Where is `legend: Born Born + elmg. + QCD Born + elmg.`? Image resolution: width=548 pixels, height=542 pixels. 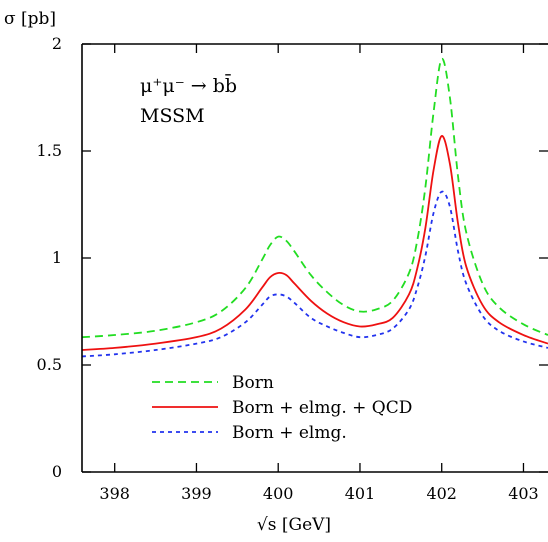
legend: Born Born + elmg. + QCD Born + elmg. is located at coordinates (282, 408).